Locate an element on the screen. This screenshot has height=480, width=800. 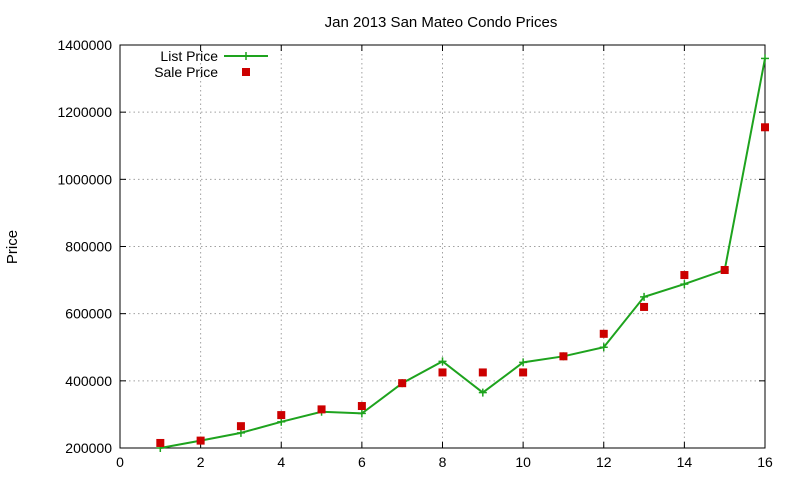
x-tick-label: 12 is located at coordinates (604, 462).